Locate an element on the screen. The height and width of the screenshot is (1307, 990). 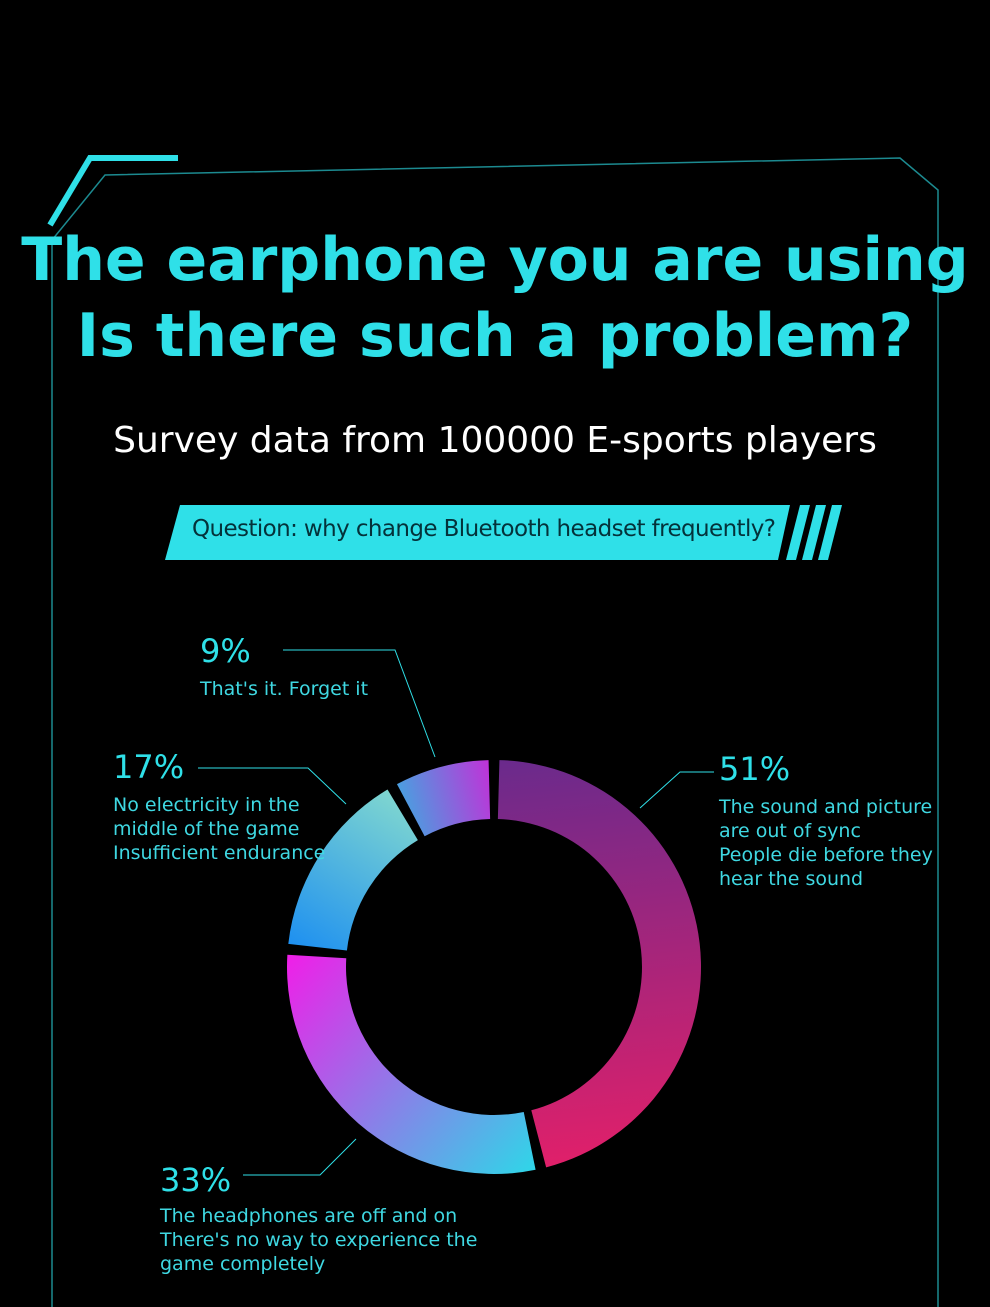
value-label: 51% is located at coordinates (755, 769).